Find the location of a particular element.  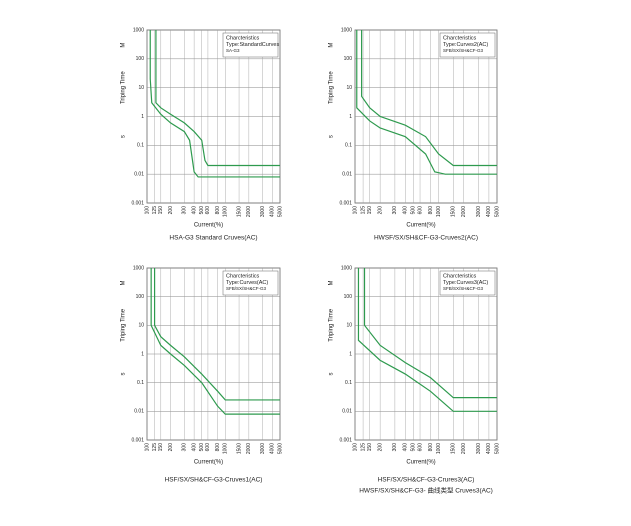

chart-title: HSF/SX/SH&CF-G3-Crures3(AC) is located at coordinates (426, 480).